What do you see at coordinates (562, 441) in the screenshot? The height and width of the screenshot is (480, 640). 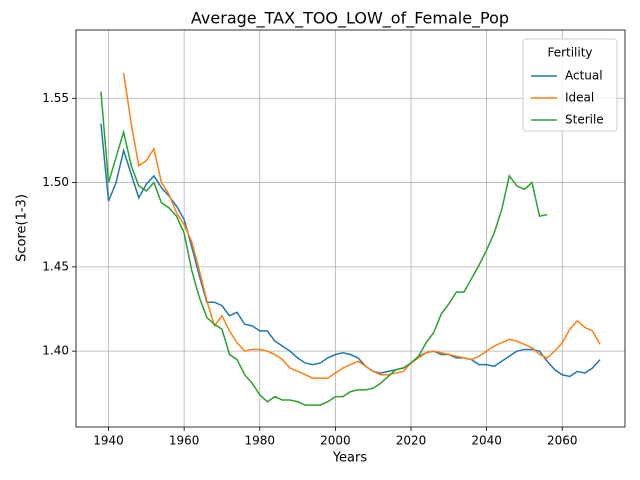 I see `x-tick-label: 2060` at bounding box center [562, 441].